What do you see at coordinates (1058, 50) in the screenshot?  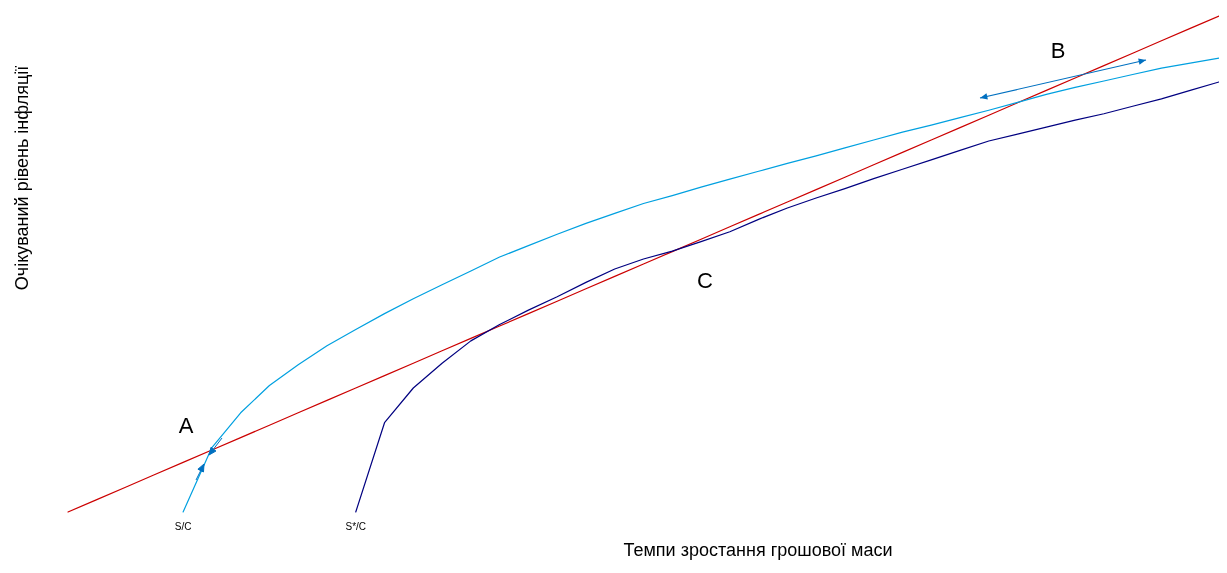 I see `annotation: B` at bounding box center [1058, 50].